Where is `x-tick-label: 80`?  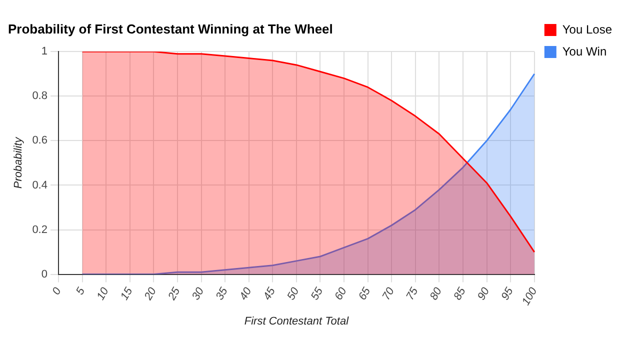 x-tick-label: 80 is located at coordinates (436, 293).